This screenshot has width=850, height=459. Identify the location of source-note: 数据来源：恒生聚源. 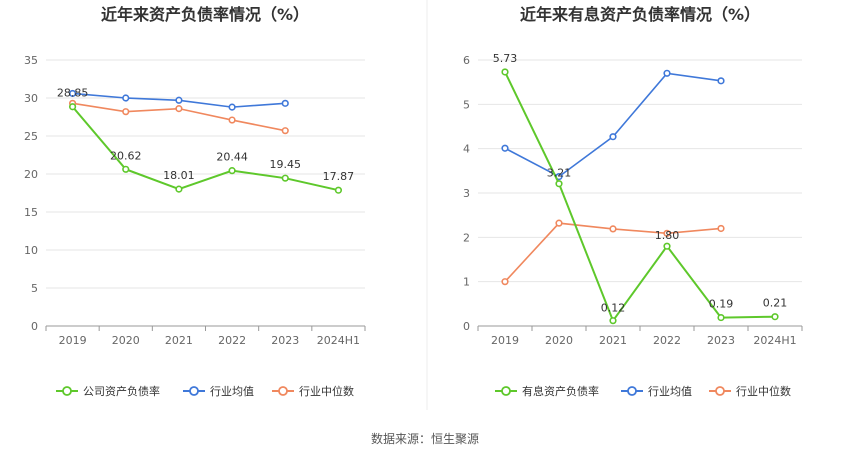
(424, 439).